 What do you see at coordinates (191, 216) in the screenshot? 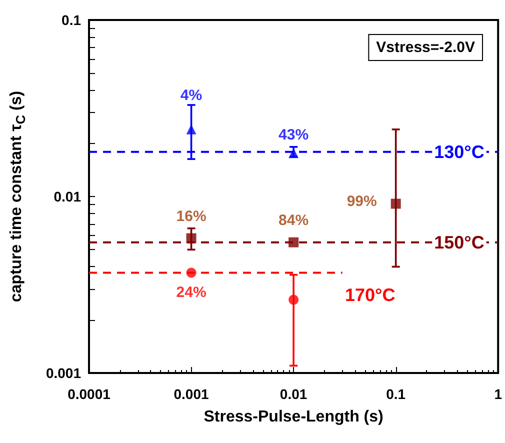
I see `annotation: 16%` at bounding box center [191, 216].